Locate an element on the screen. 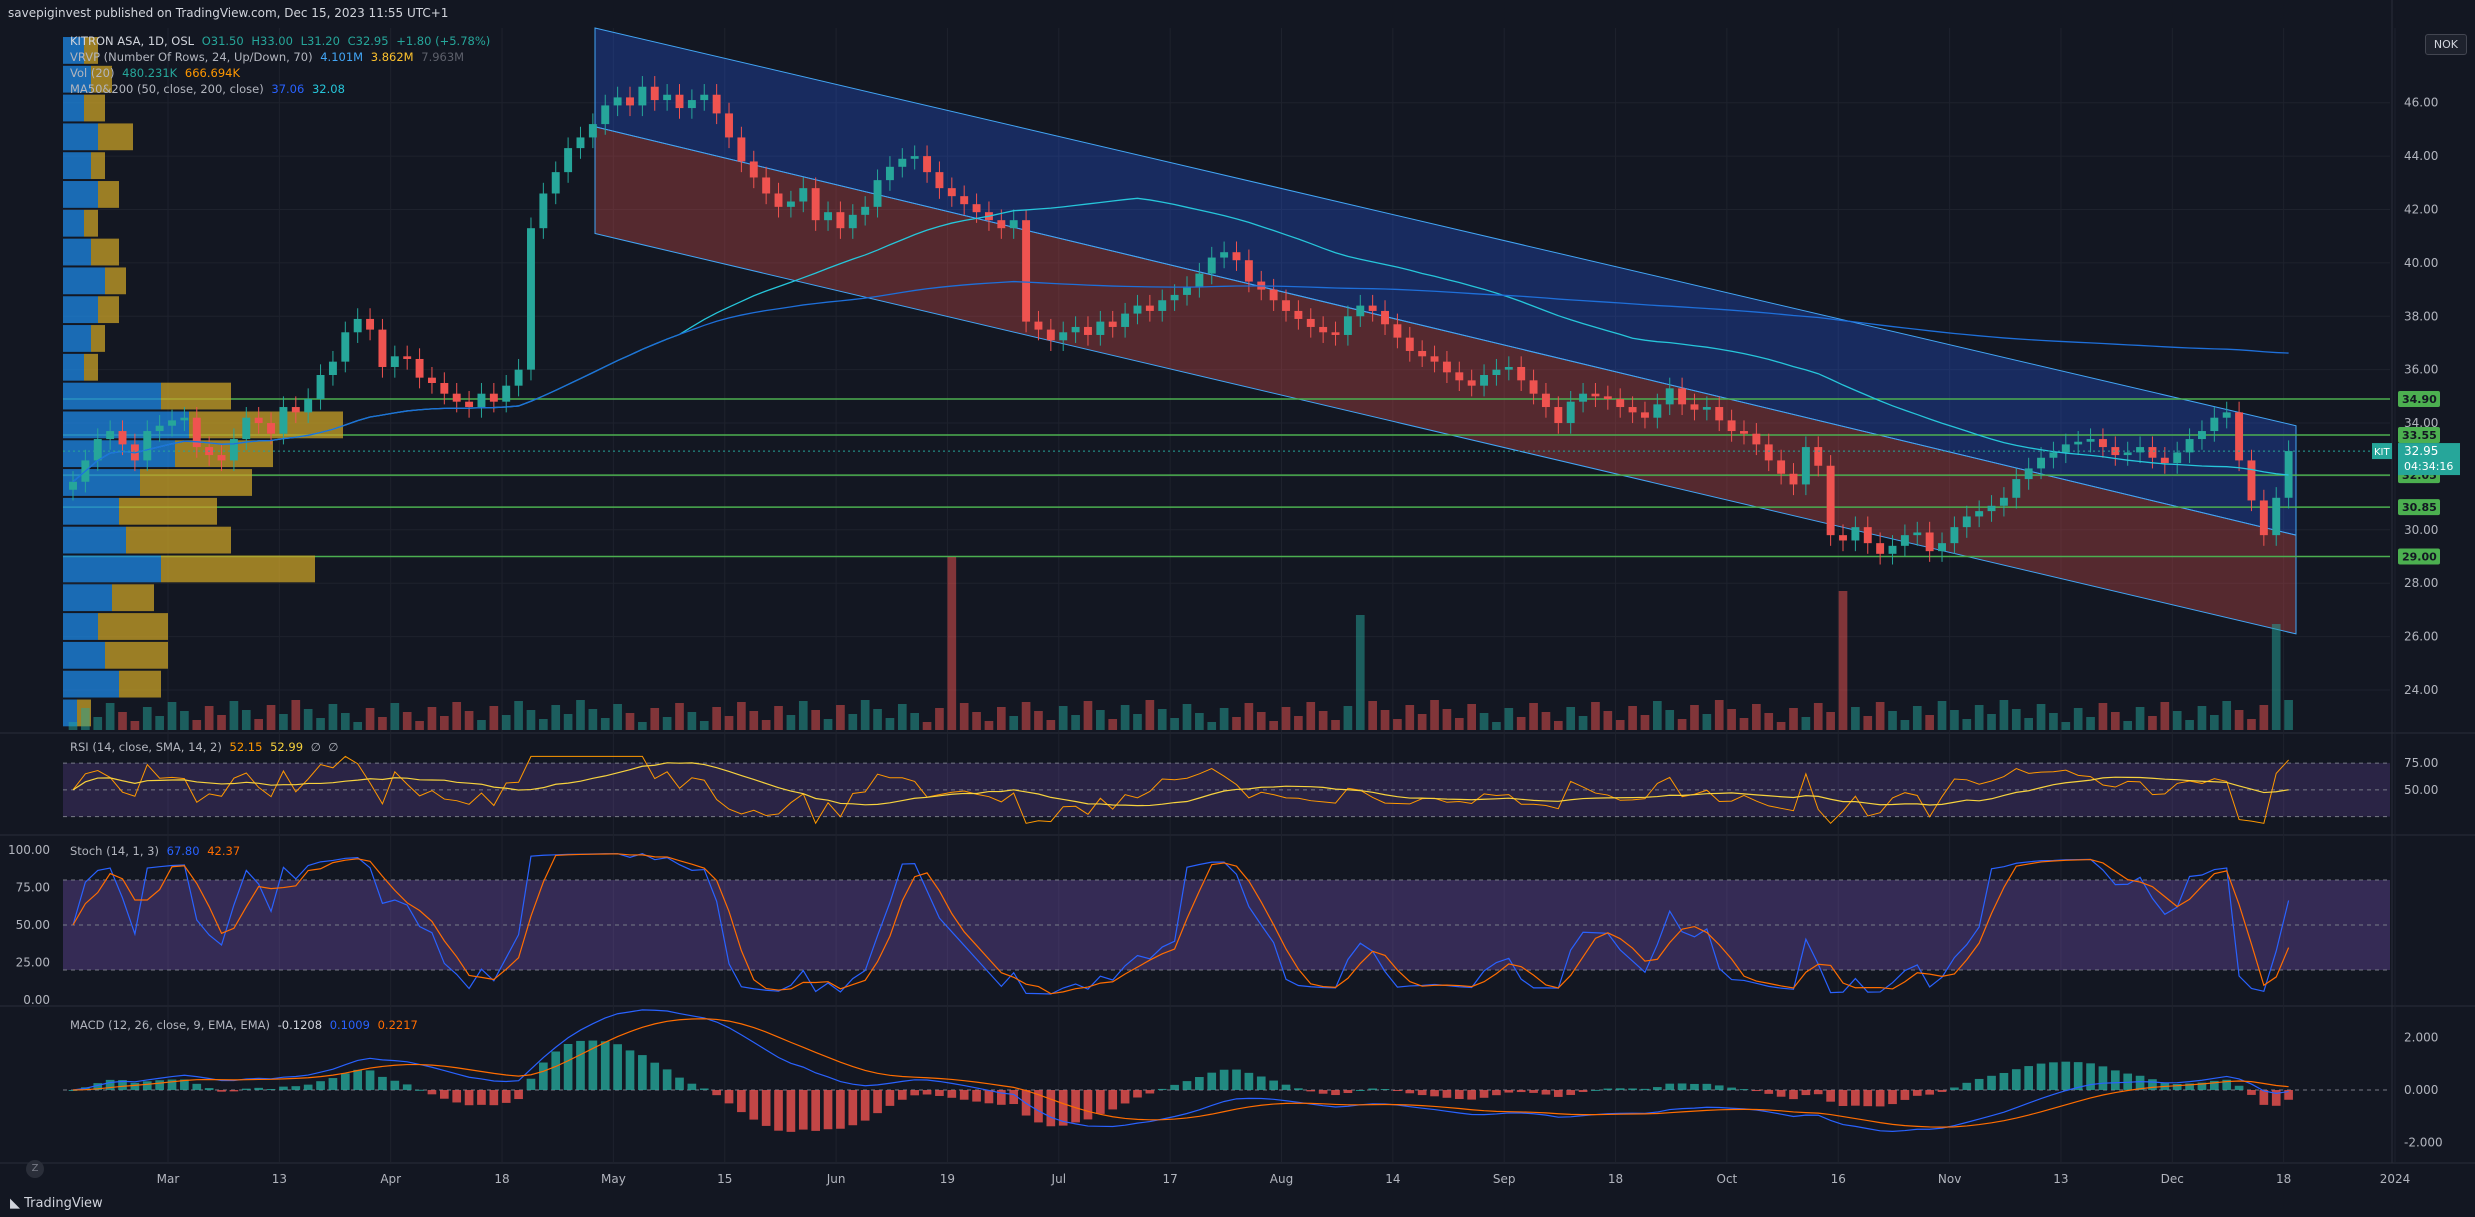 The width and height of the screenshot is (2475, 1217). macd-line is located at coordinates (1180, 1071).